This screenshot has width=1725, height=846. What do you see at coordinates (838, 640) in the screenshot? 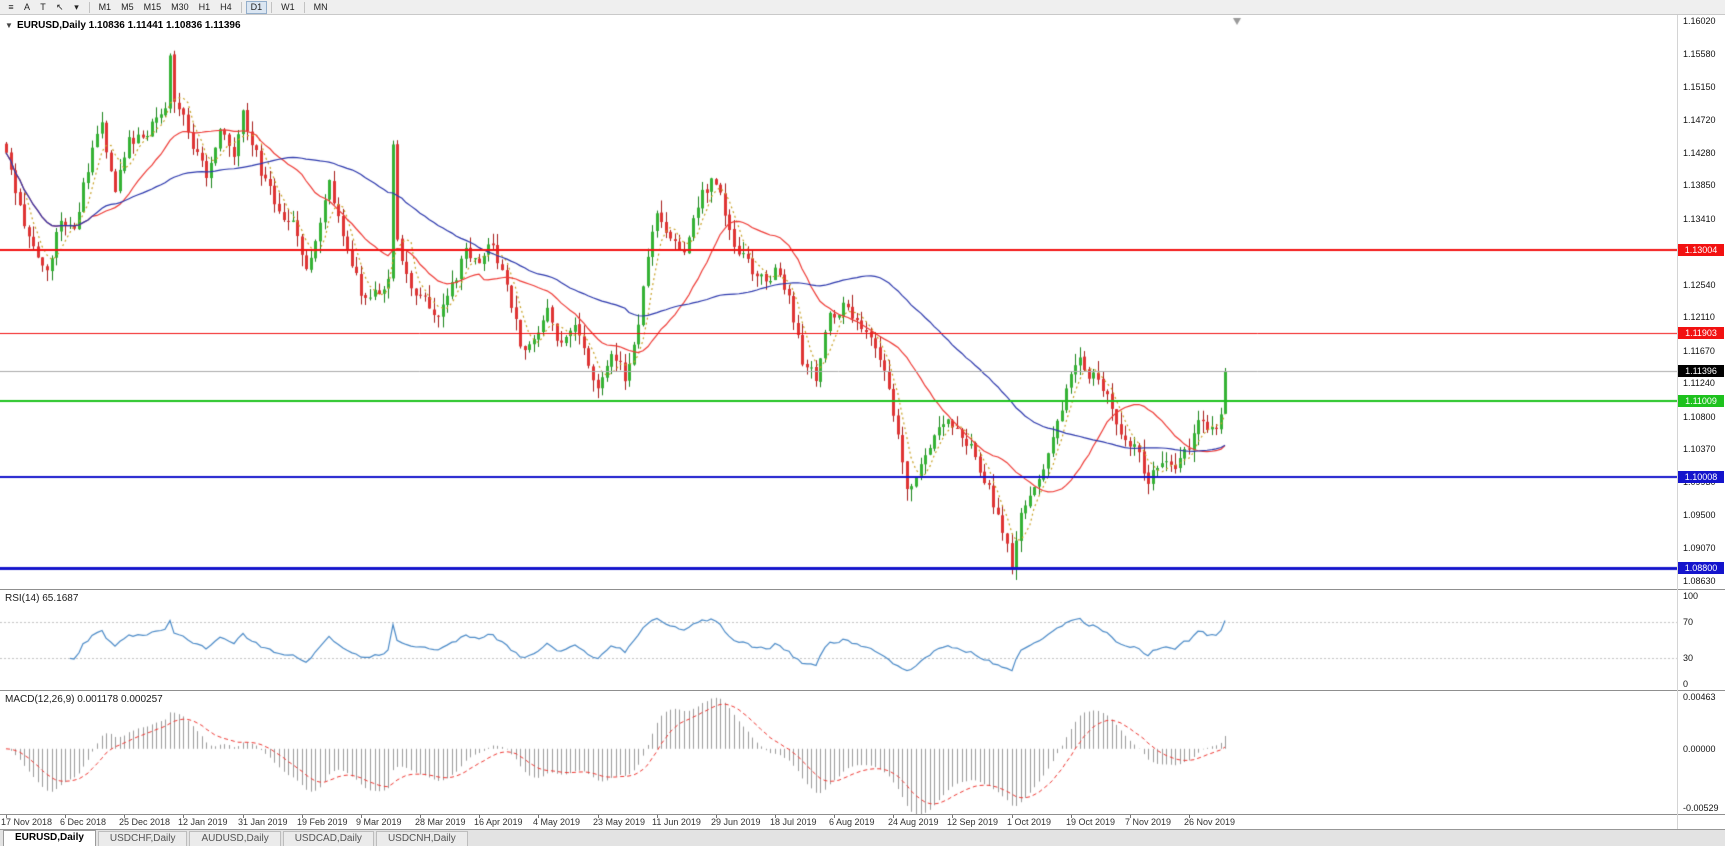
I see `rsi-panel-canvas` at bounding box center [838, 640].